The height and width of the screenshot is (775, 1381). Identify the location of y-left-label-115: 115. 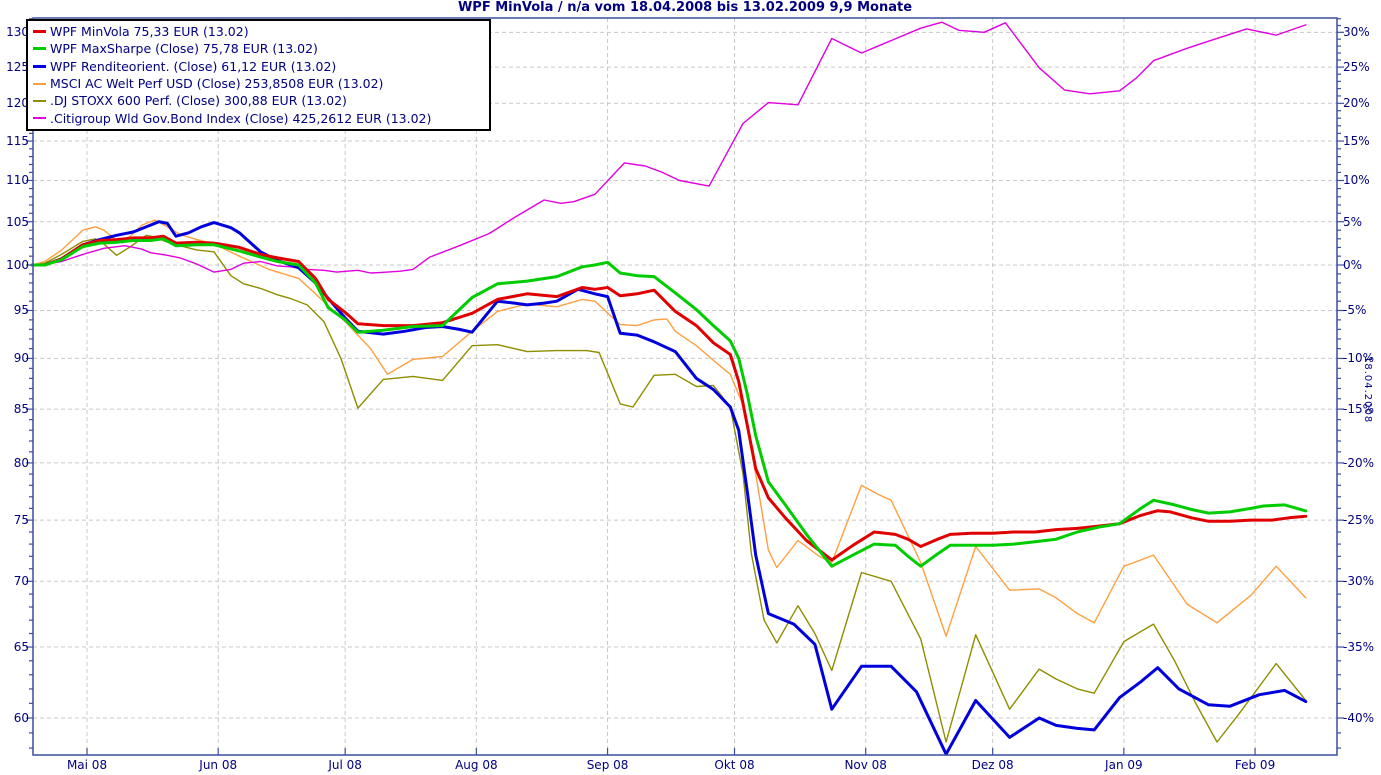
(17, 141).